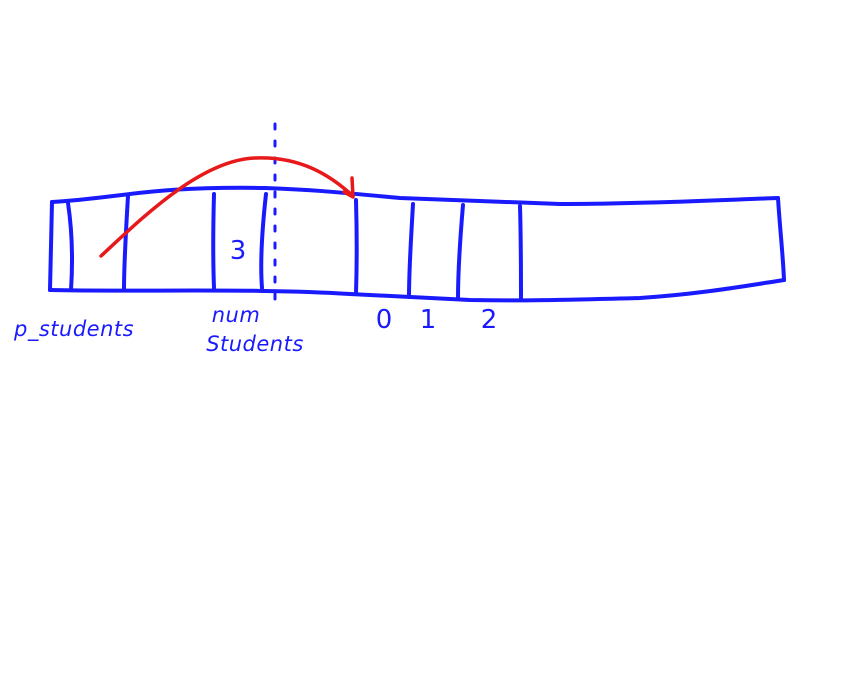  I want to click on p-students-label: p_students, so click(73, 329).